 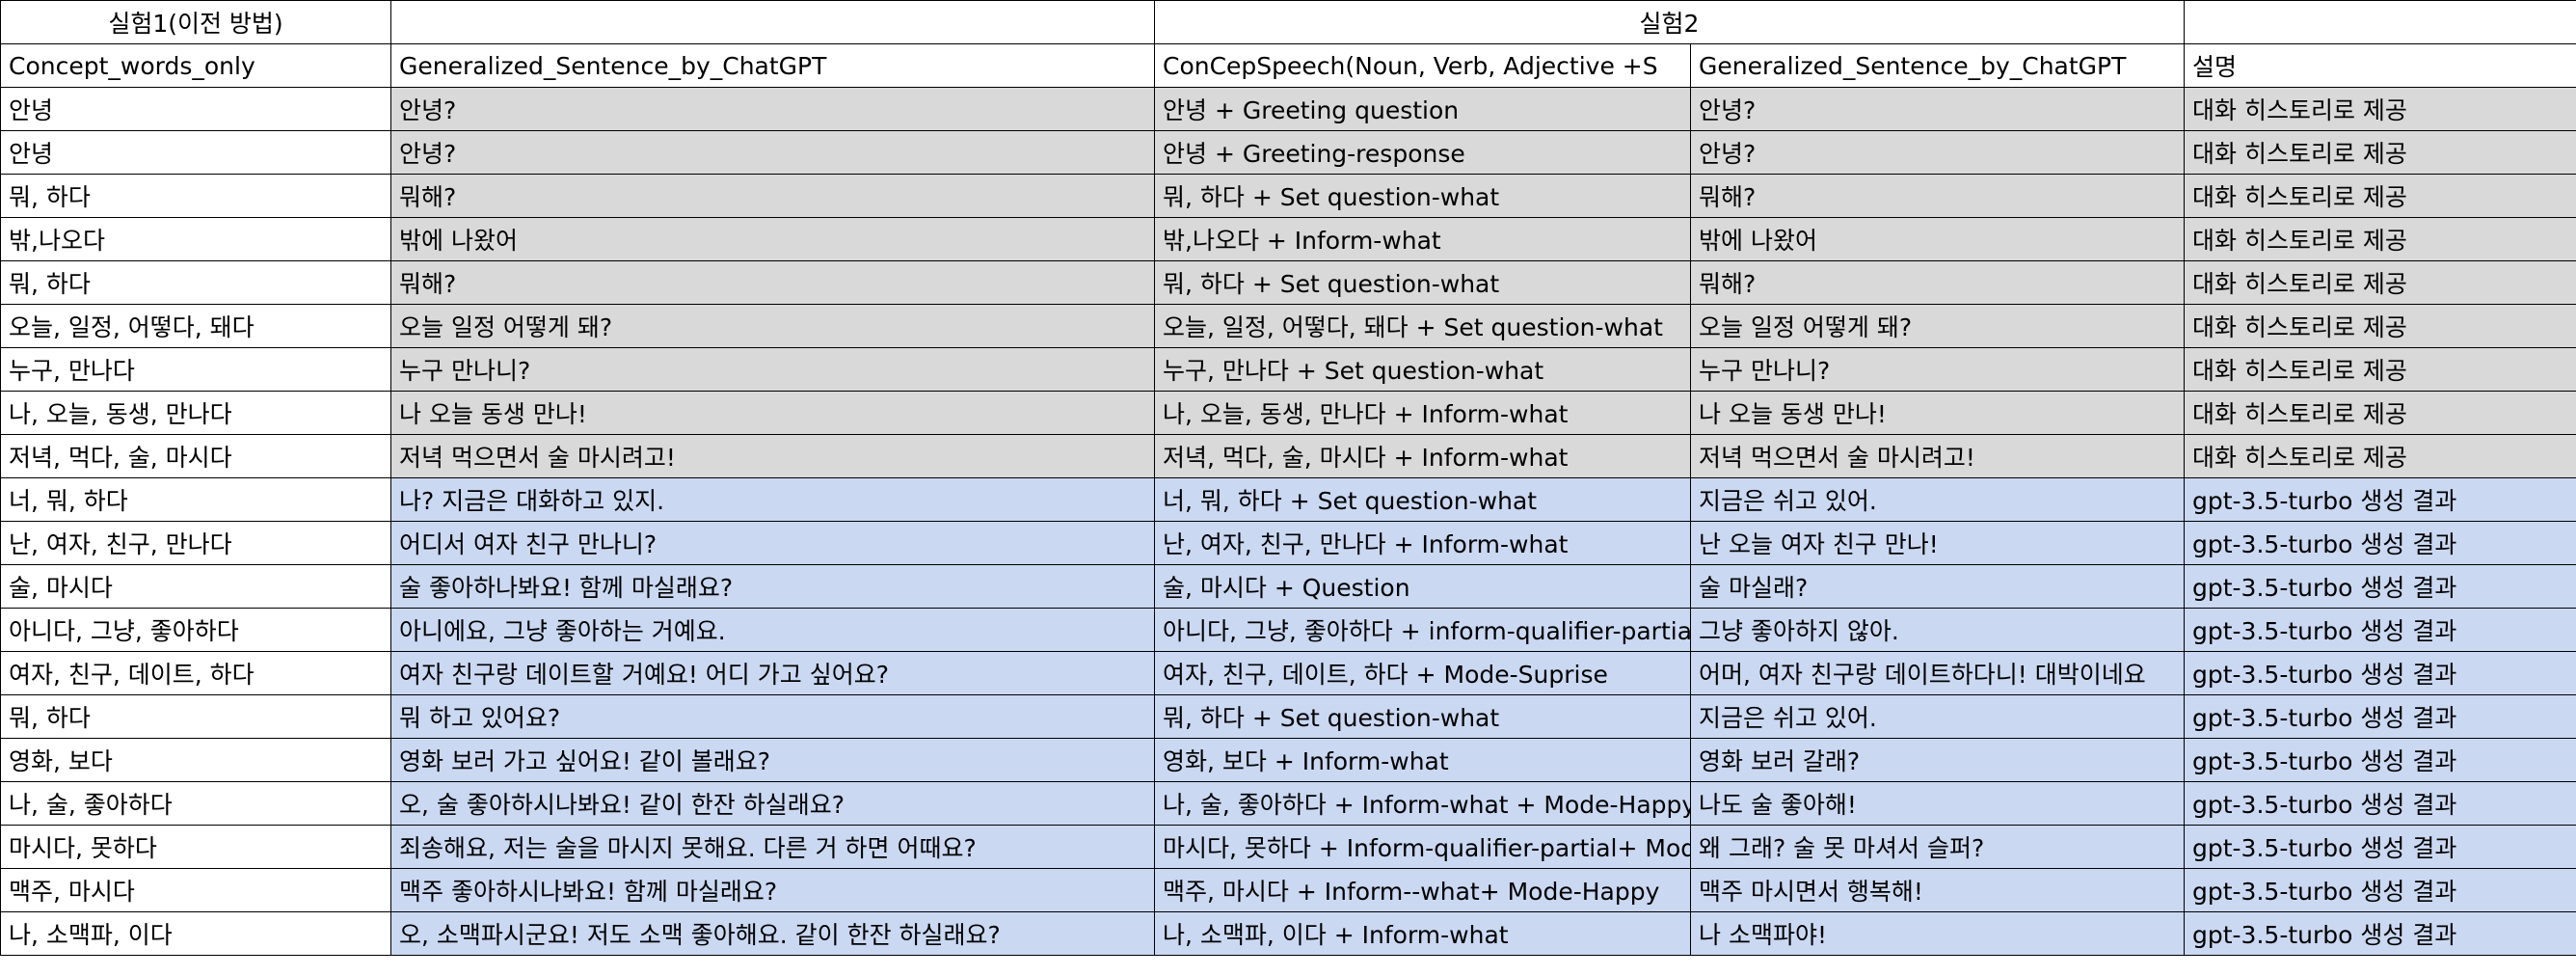 I want to click on cell-concept-words: 나, 소맥파, 이다, so click(x=196, y=933).